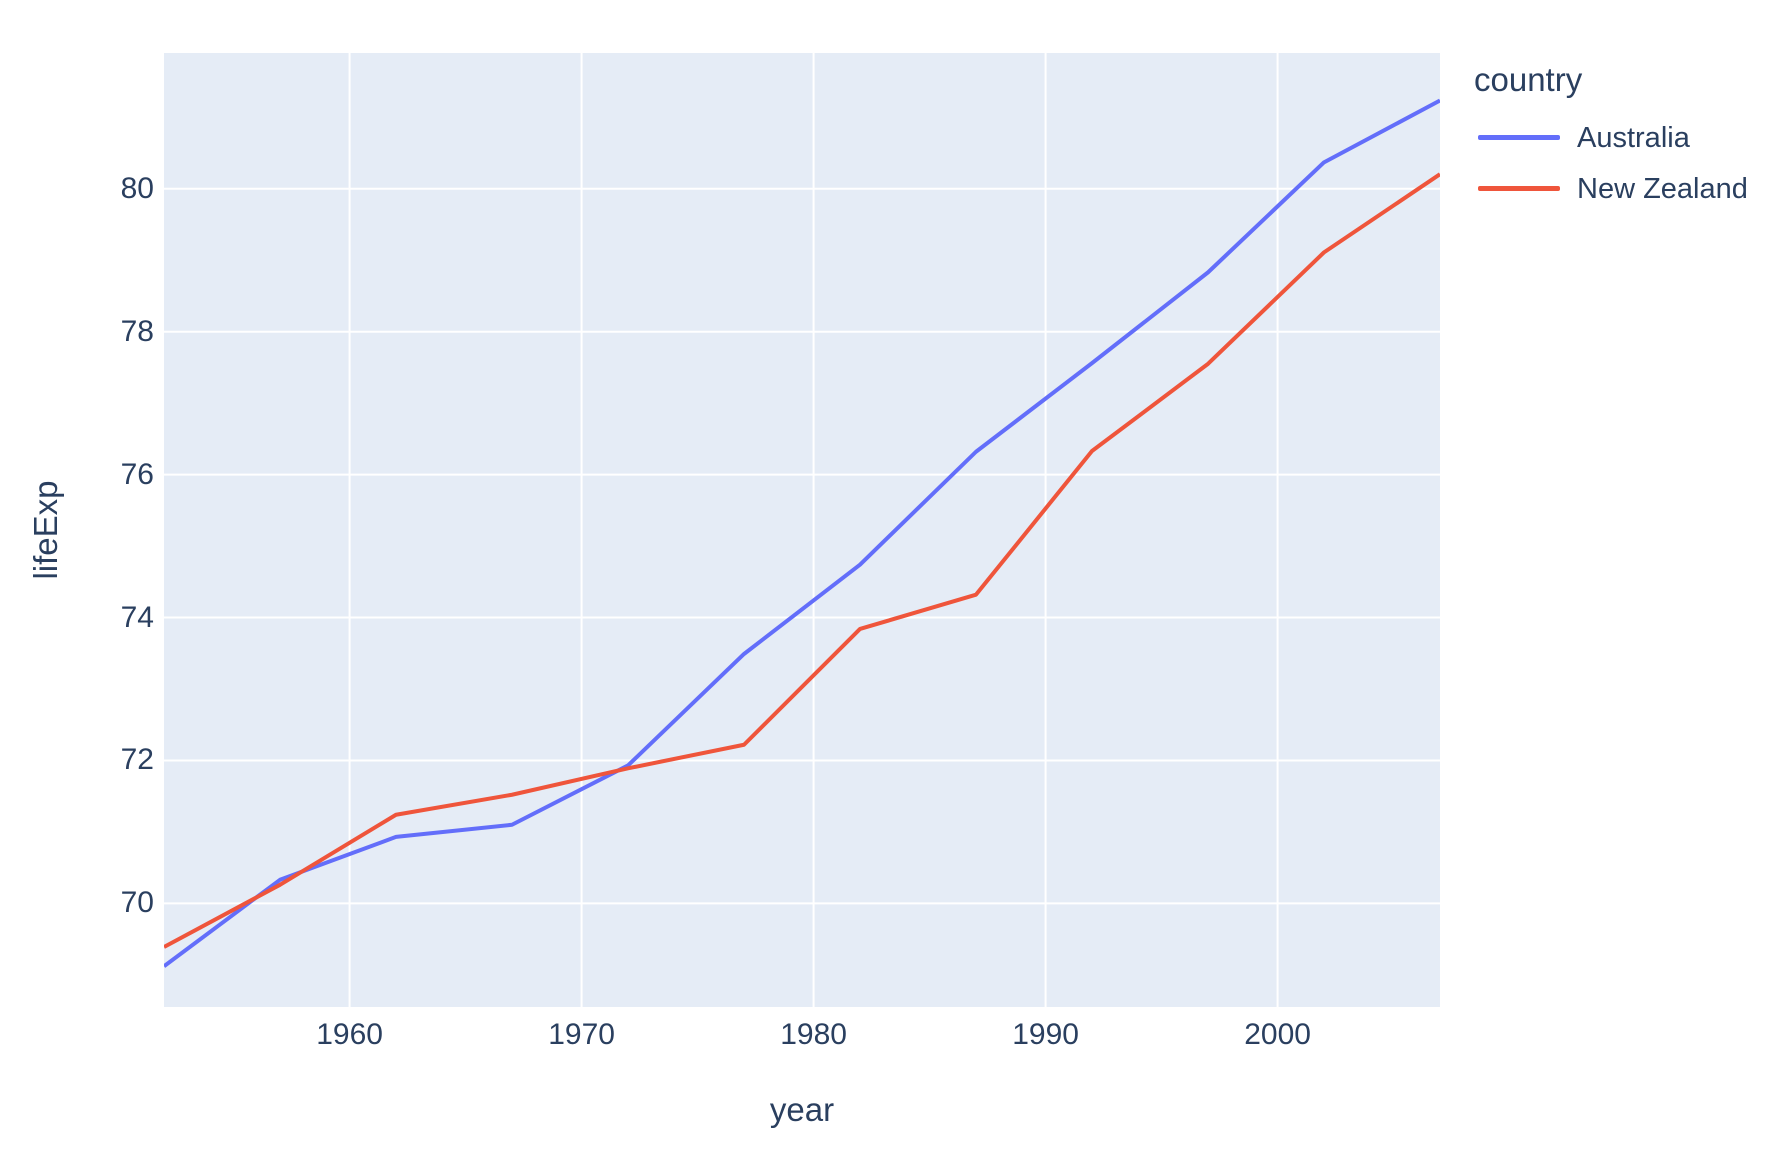 Image resolution: width=1781 pixels, height=1168 pixels. I want to click on y-tick-label: 76, so click(137, 474).